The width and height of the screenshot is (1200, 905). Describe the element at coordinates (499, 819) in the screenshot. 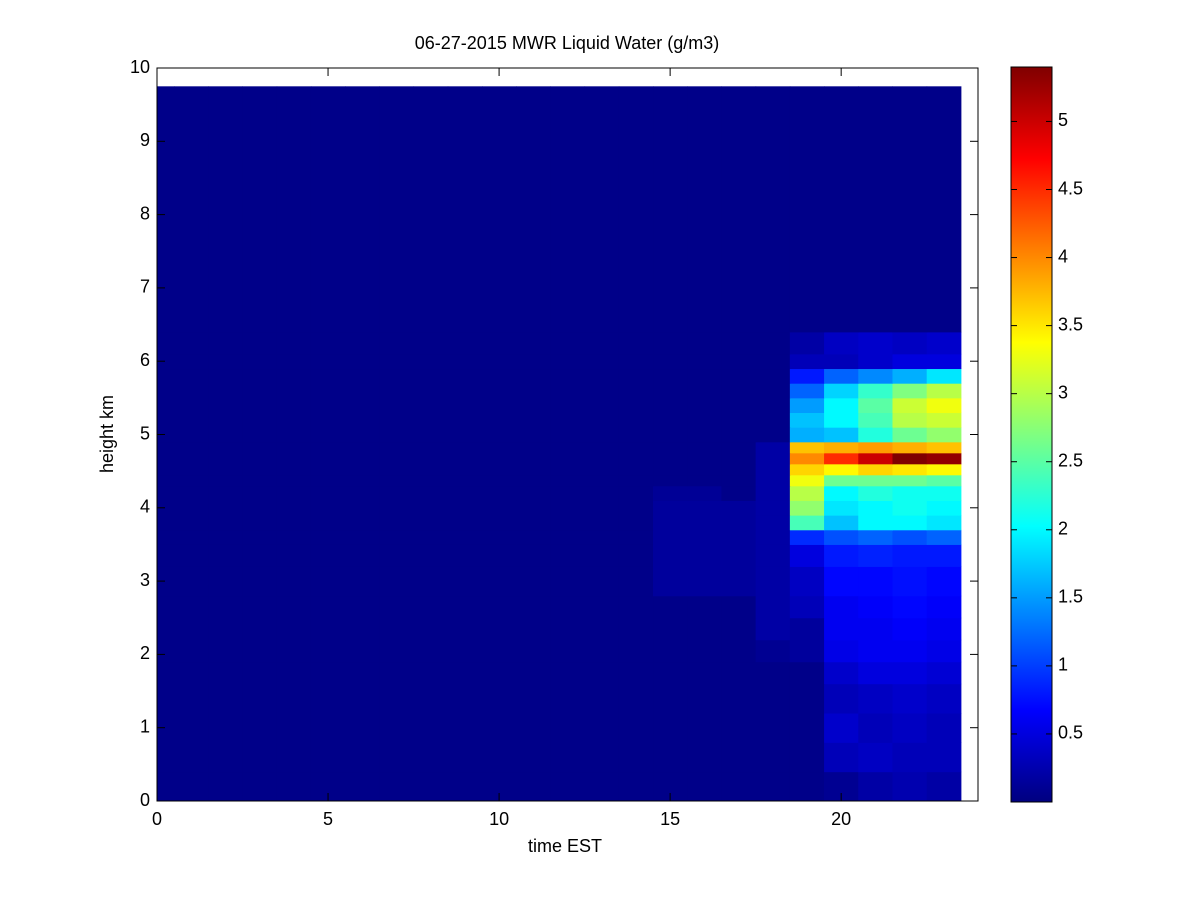

I see `x-tick-label: 10` at that location.